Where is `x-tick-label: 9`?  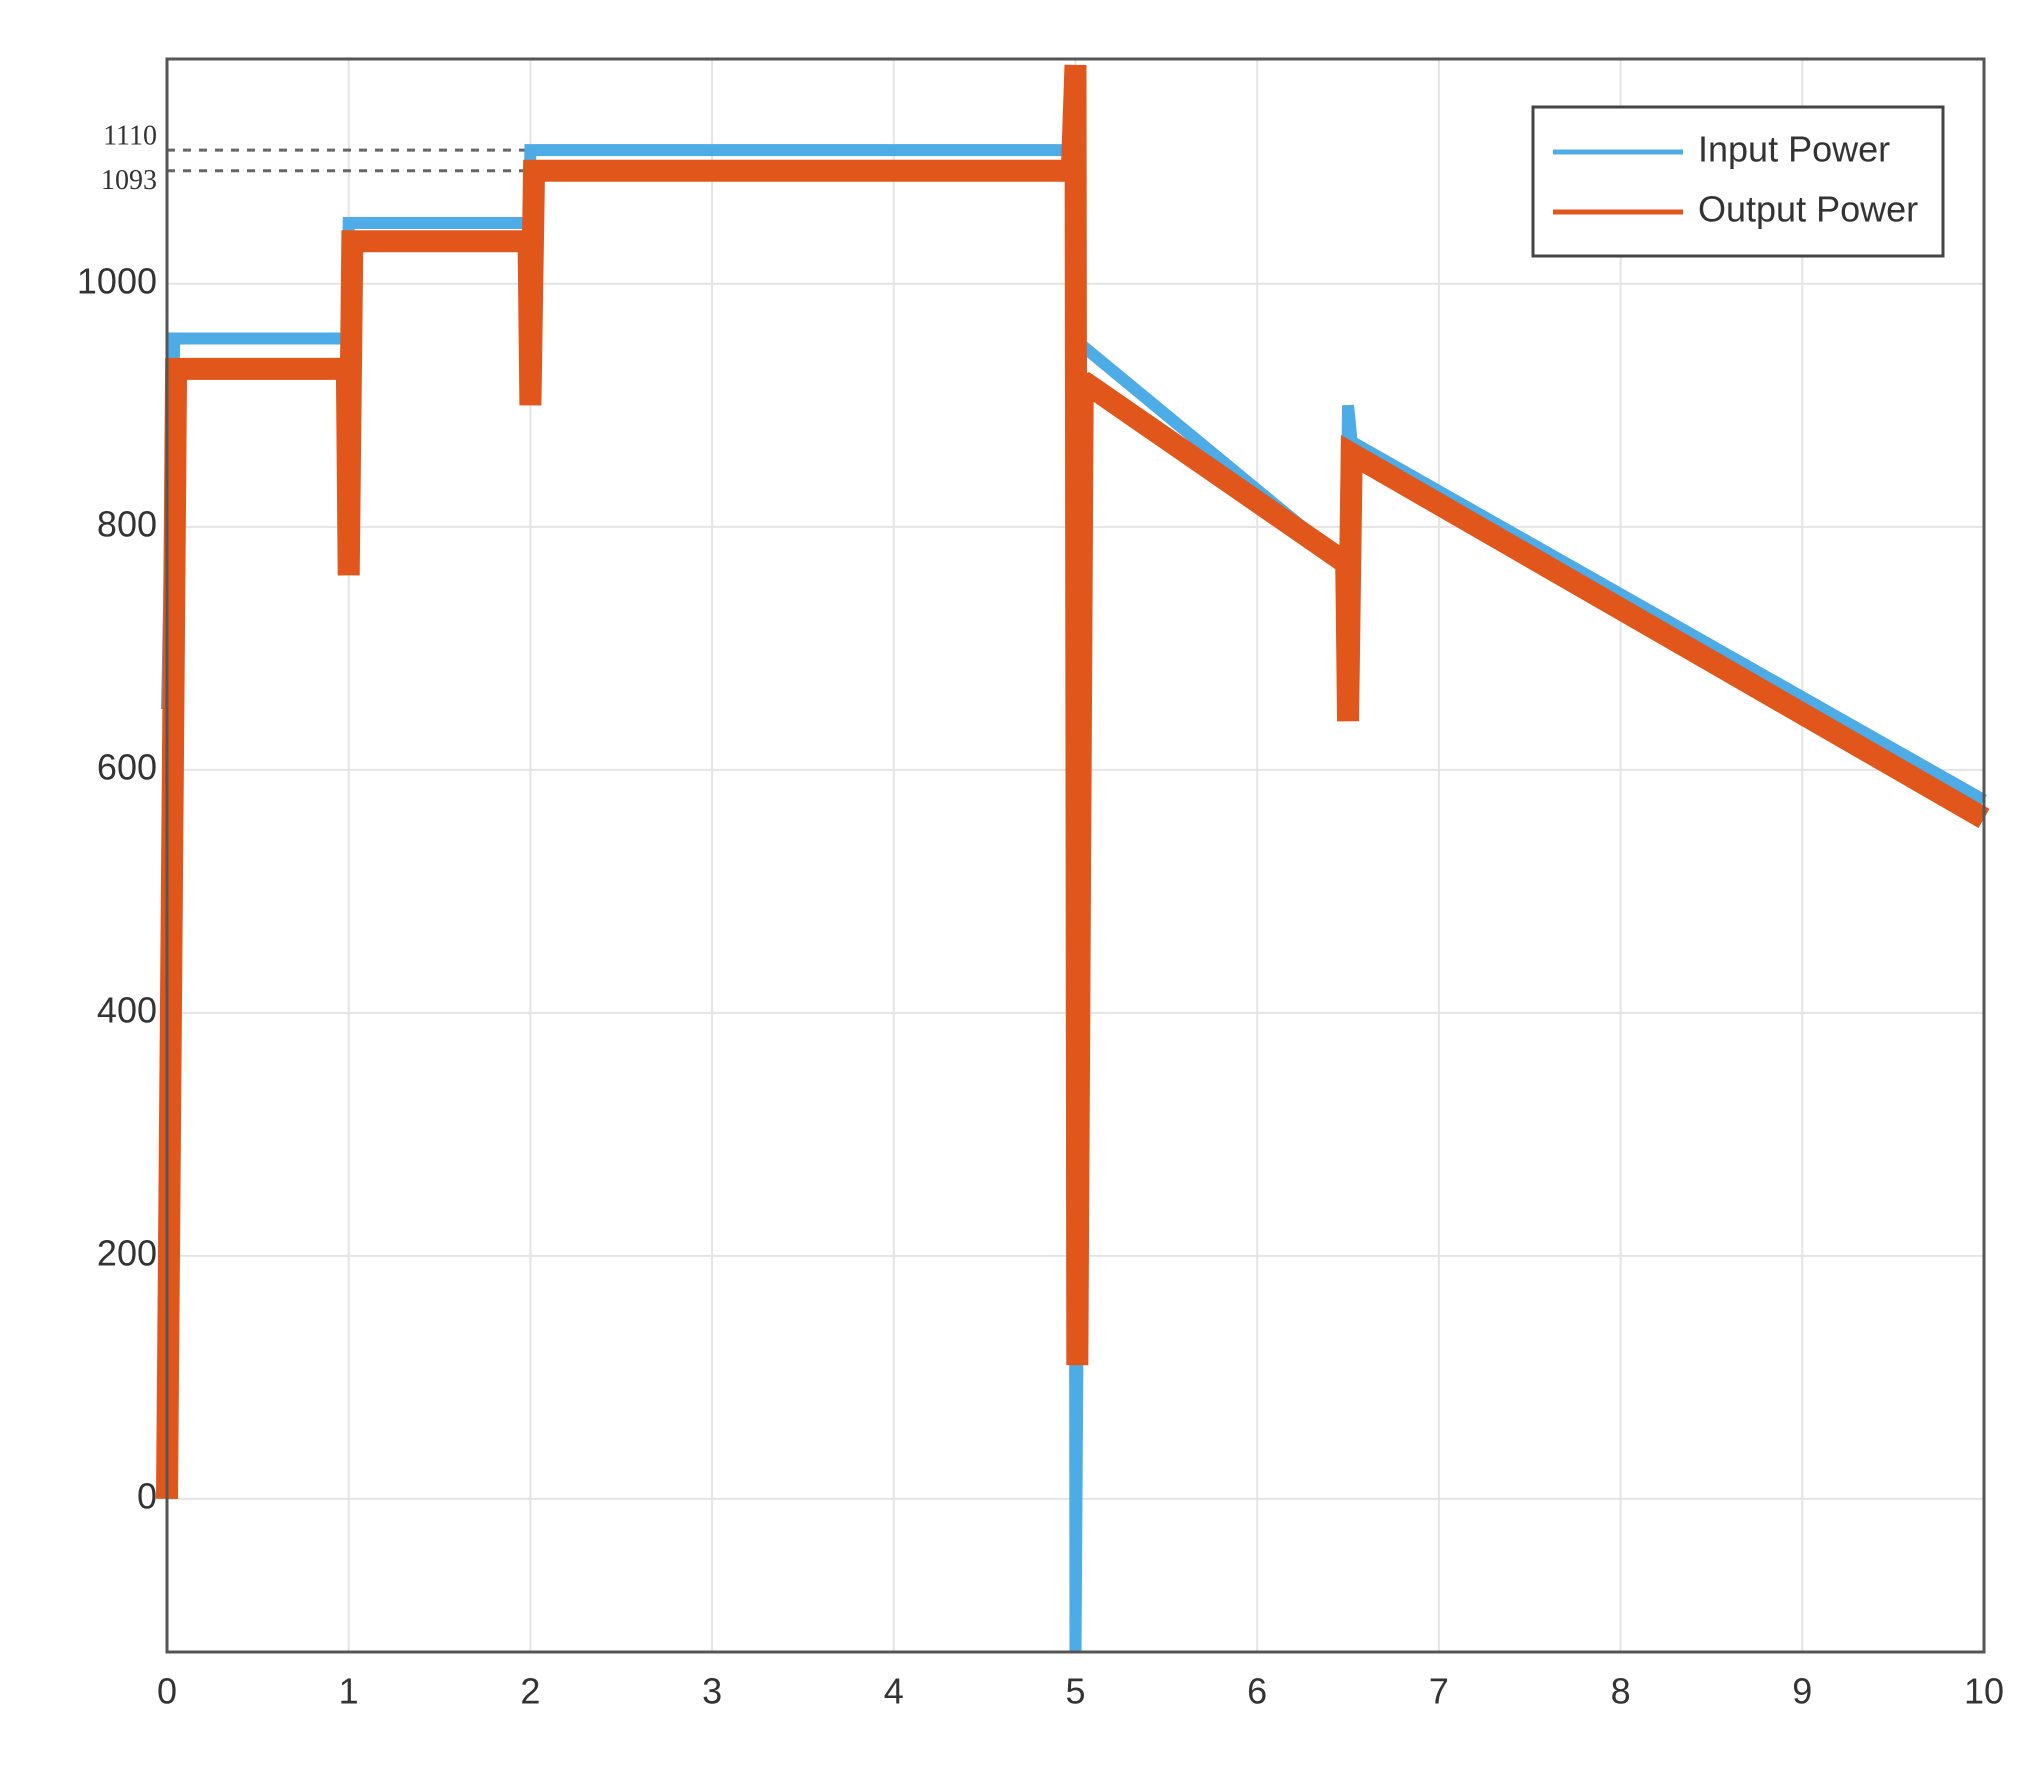
x-tick-label: 9 is located at coordinates (1802, 1691).